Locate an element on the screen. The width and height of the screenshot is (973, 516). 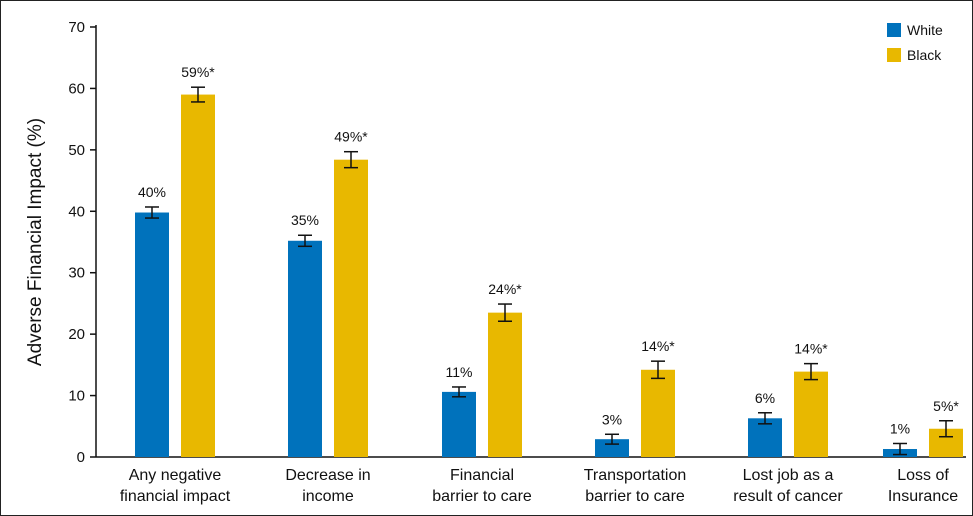
data-label: 6% is located at coordinates (765, 398).